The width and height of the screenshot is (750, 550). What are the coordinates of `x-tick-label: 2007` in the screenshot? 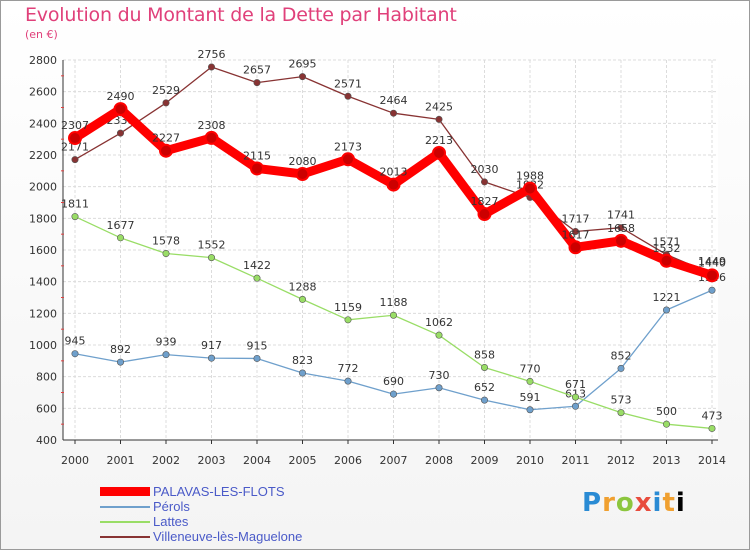 It's located at (394, 460).